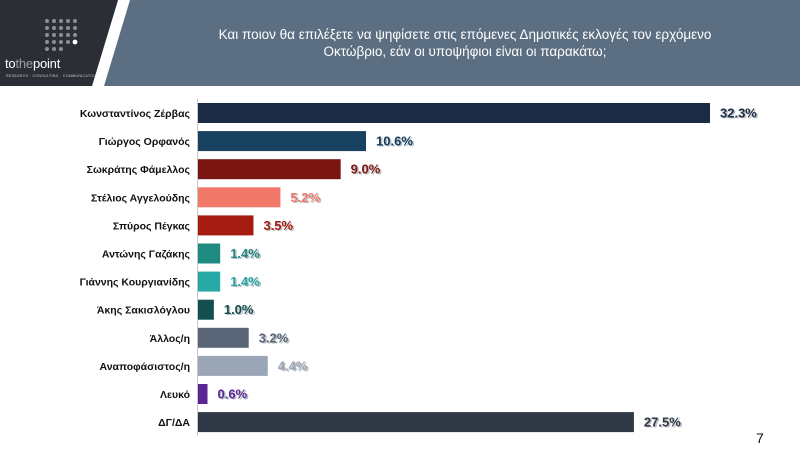 This screenshot has height=450, width=800. I want to click on value-label: 3.5%, so click(278, 225).